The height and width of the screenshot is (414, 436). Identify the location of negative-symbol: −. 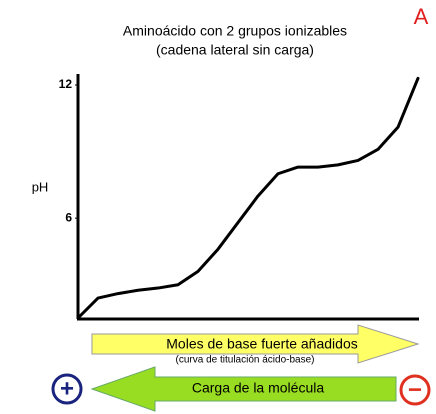
(415, 389).